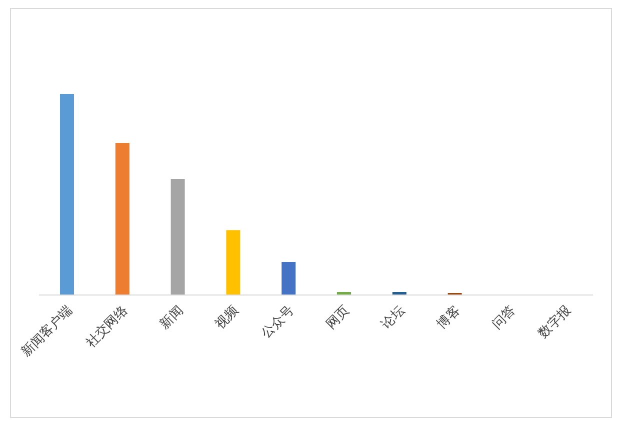 This screenshot has width=626, height=433. I want to click on x-tick-label: 网页, so click(338, 317).